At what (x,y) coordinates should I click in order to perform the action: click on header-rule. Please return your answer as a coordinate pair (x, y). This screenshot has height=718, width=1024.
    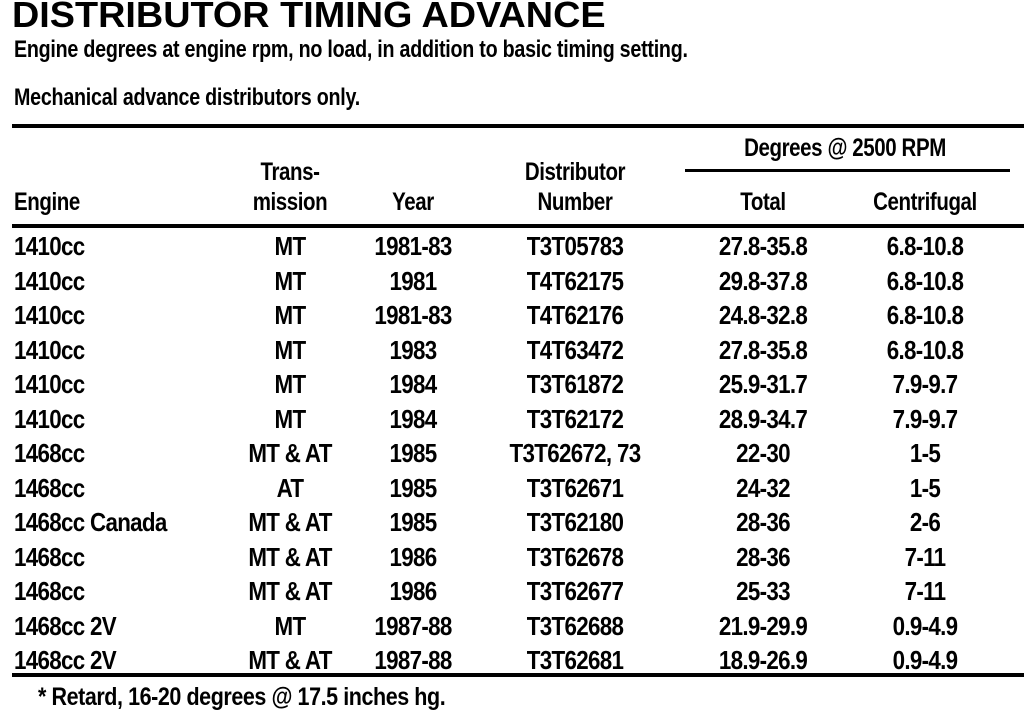
    Looking at the image, I should click on (518, 226).